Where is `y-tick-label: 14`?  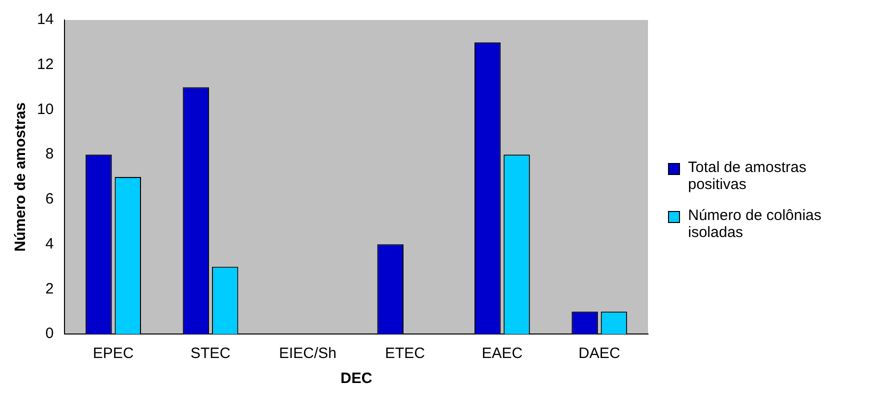 y-tick-label: 14 is located at coordinates (45, 19).